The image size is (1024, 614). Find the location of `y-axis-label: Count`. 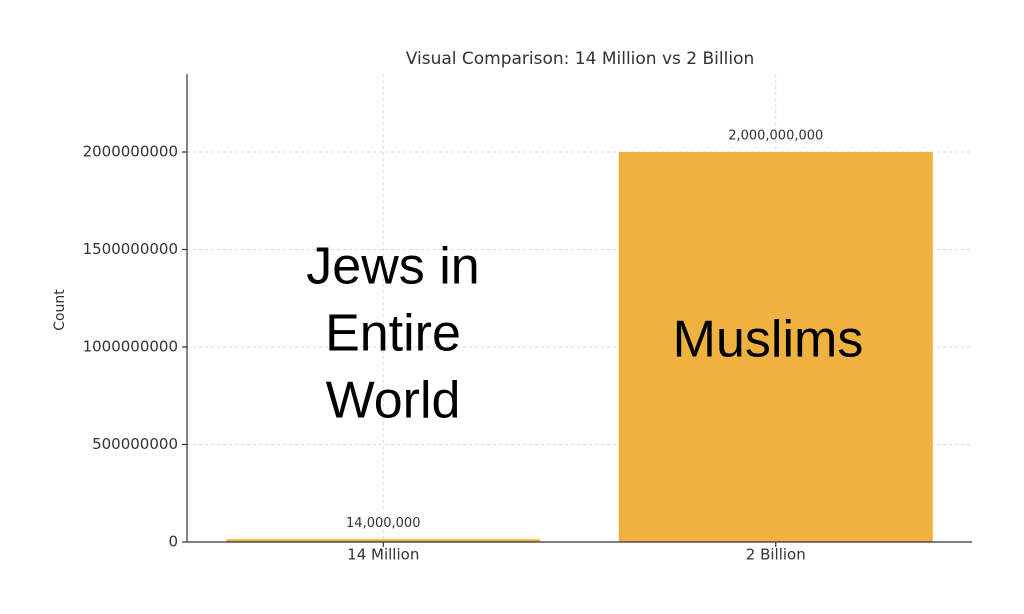

y-axis-label: Count is located at coordinates (60, 310).